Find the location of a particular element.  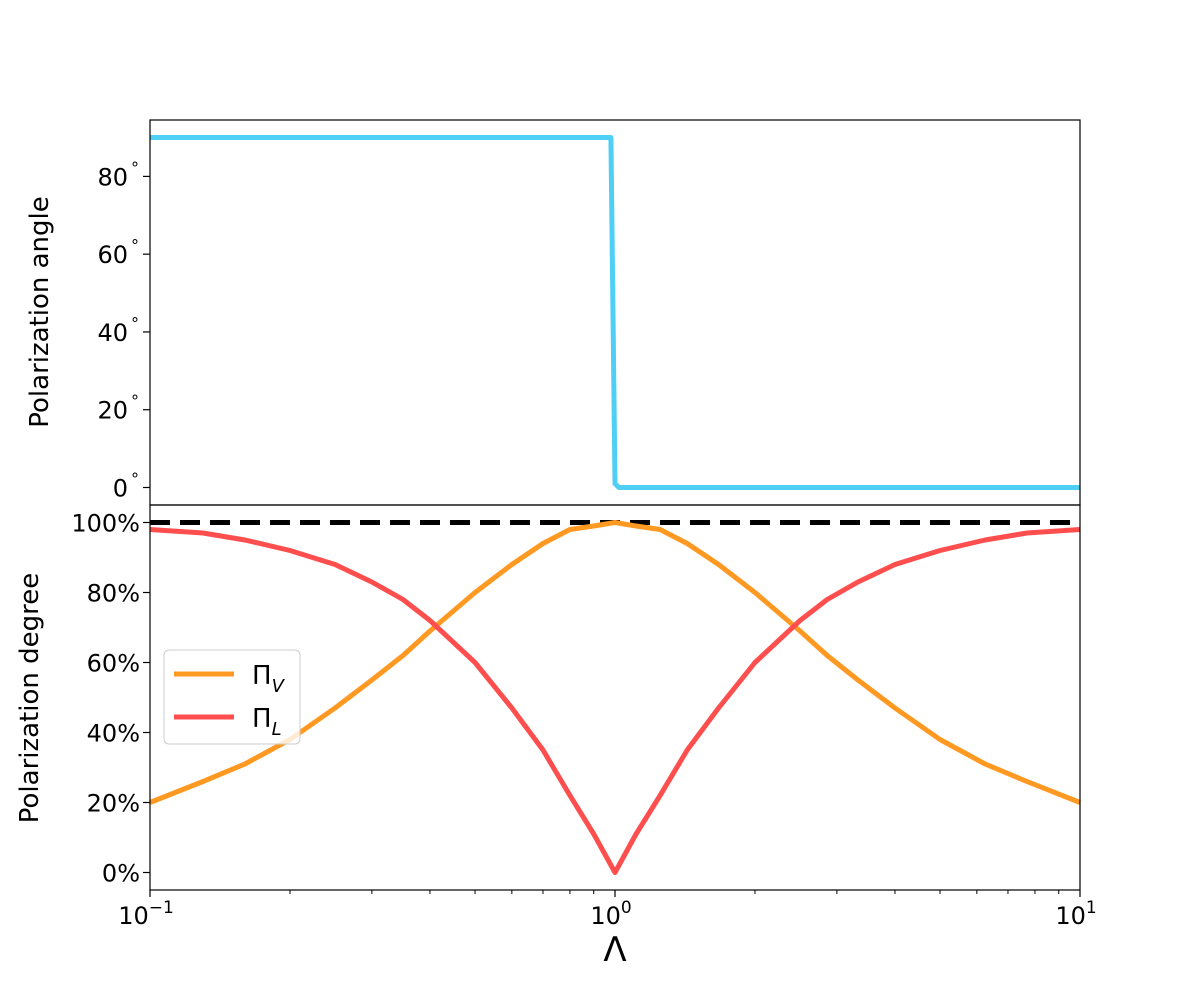

x-tick-label: 10⁻¹ is located at coordinates (146, 914).